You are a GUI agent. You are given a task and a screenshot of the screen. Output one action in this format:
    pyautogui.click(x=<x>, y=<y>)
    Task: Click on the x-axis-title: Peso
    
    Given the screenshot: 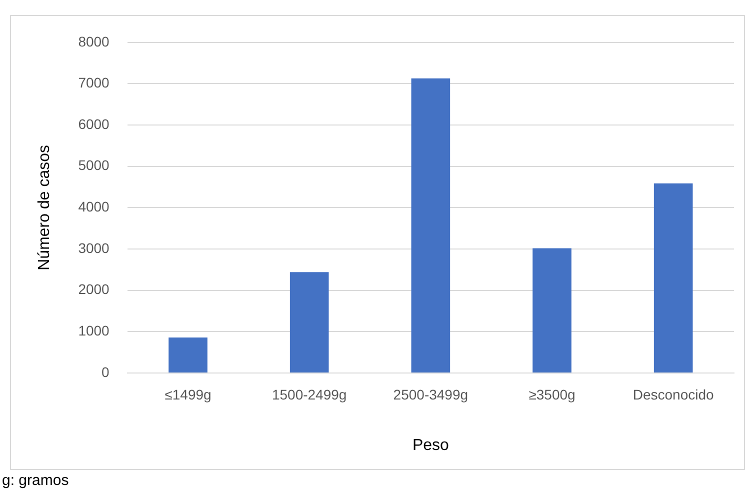 What is the action you would take?
    pyautogui.click(x=431, y=445)
    